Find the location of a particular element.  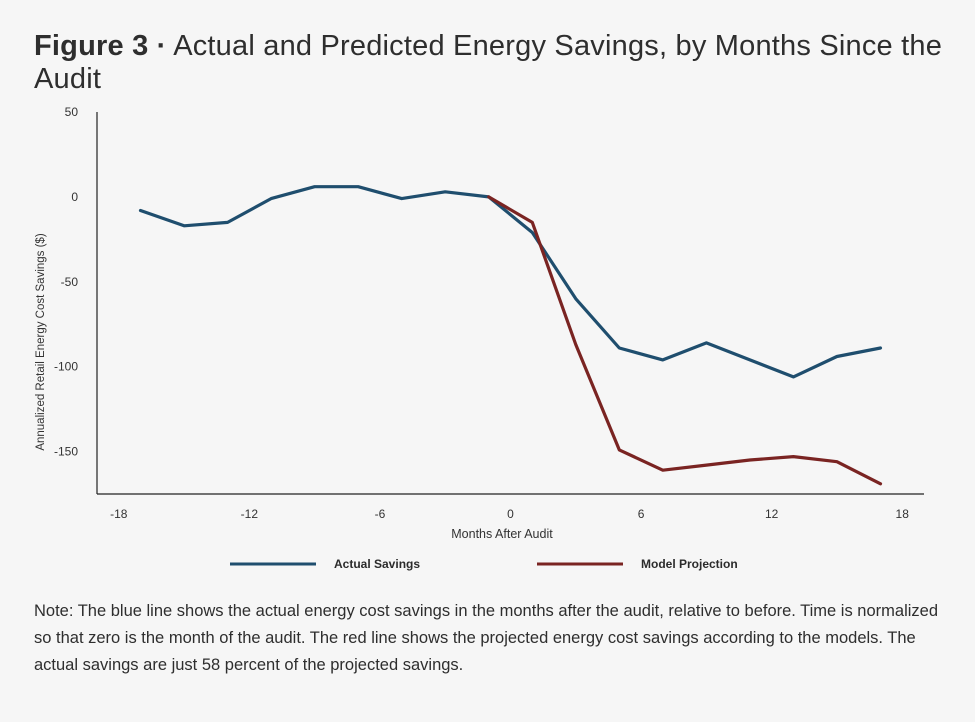

x-tick-label: -6 is located at coordinates (380, 514).